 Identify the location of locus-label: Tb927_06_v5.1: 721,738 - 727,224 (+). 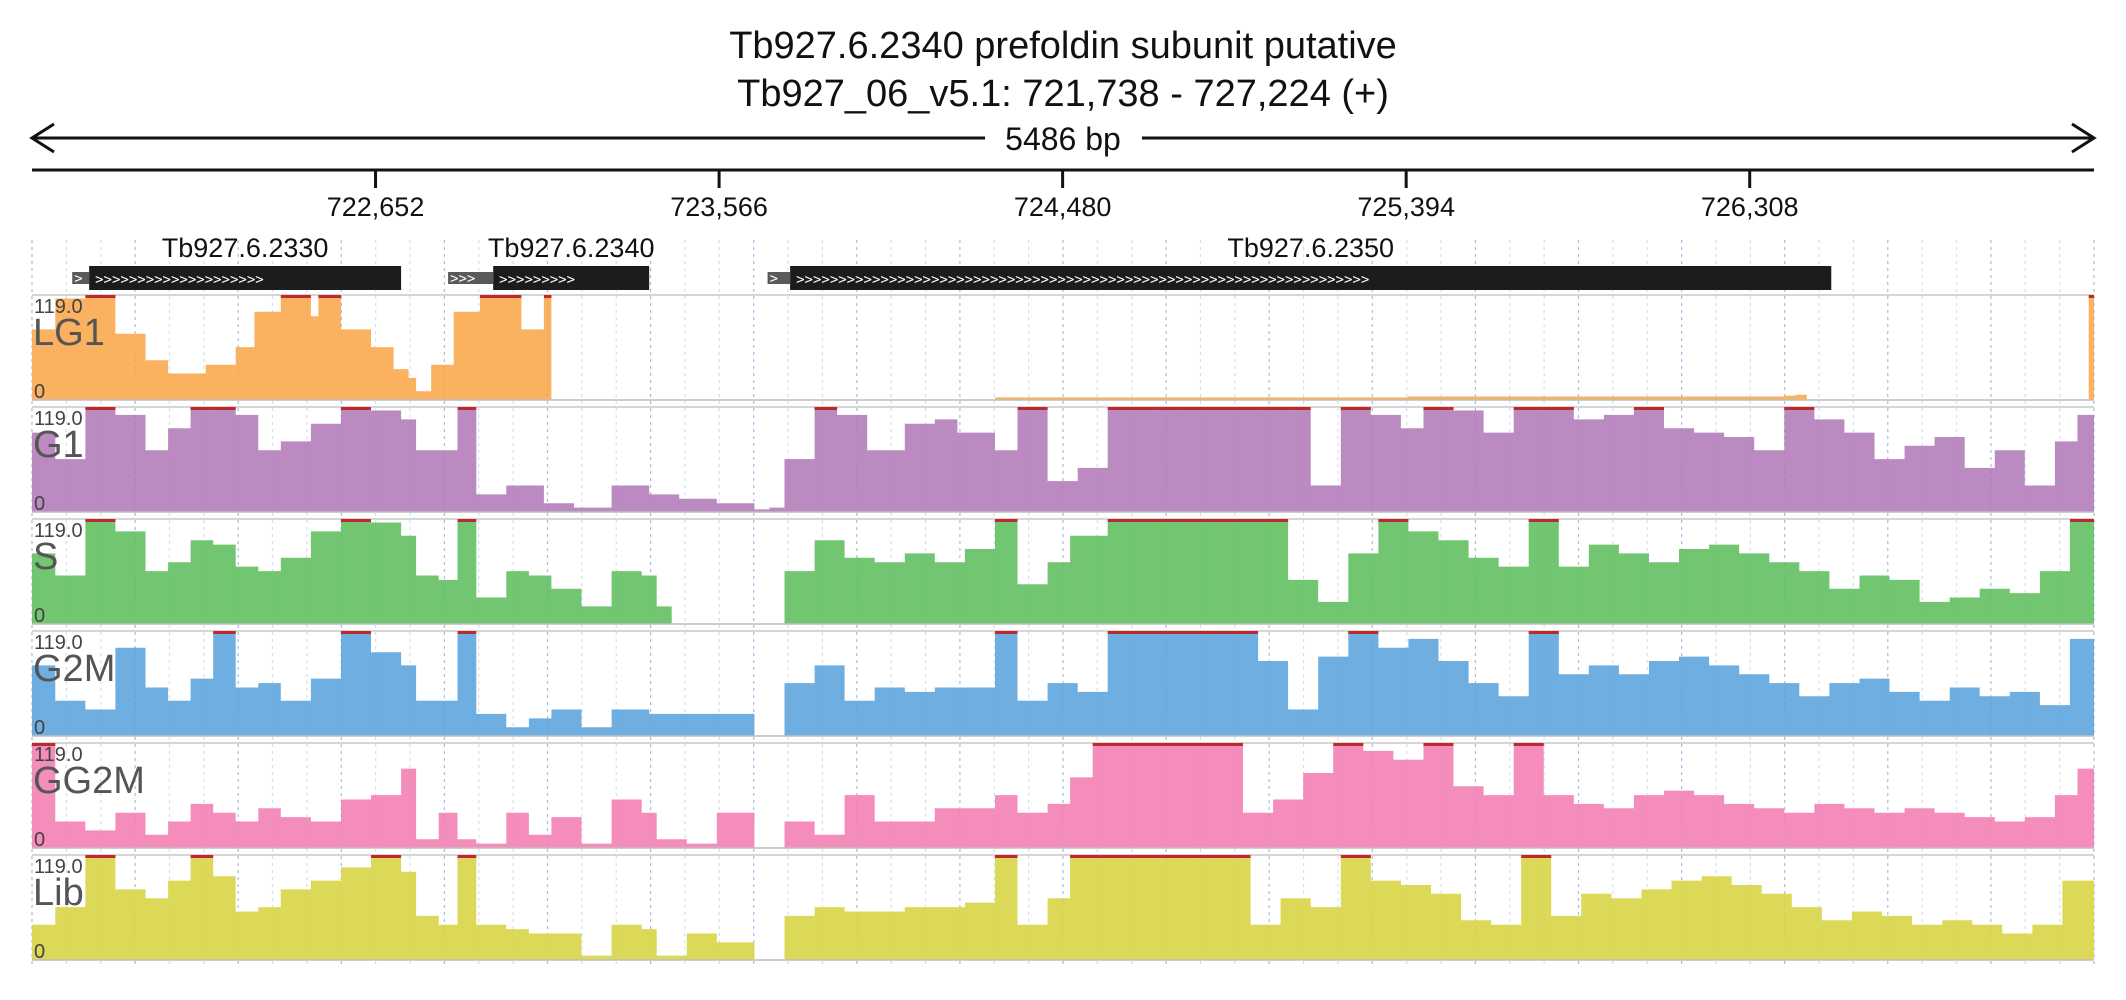
(1063, 94).